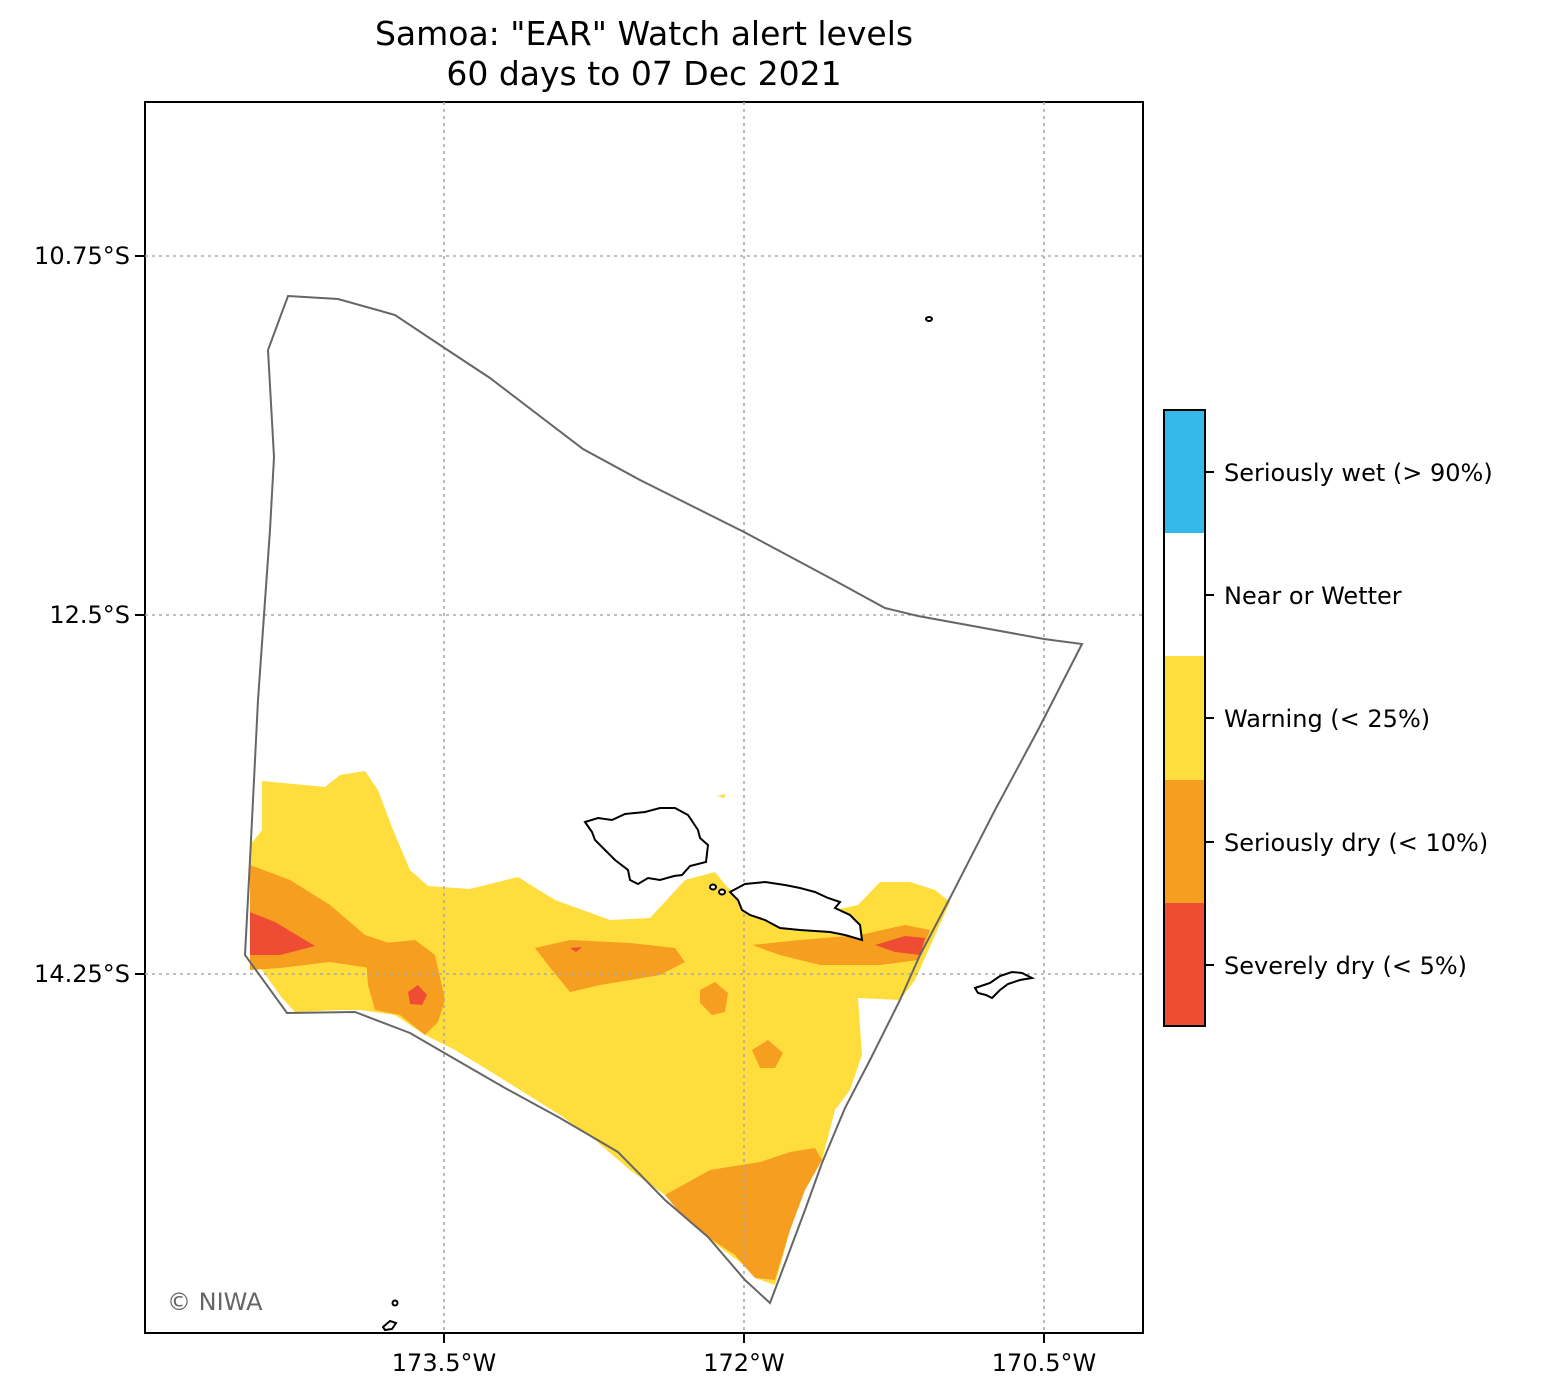  Describe the element at coordinates (744, 1363) in the screenshot. I see `x-tick-label: 172°W` at that location.